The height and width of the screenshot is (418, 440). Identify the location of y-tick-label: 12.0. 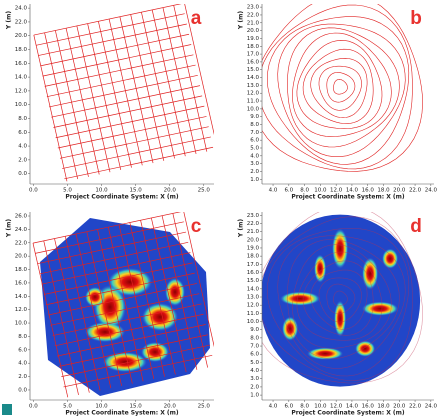
(253, 306).